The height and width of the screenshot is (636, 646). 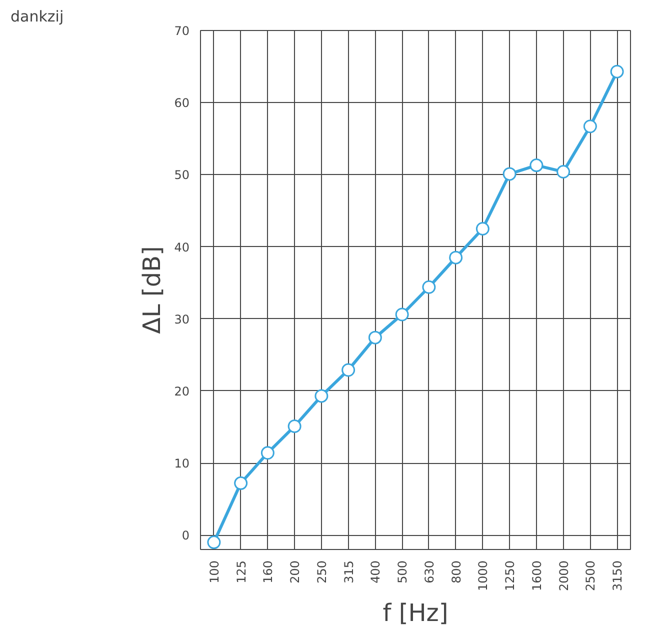 I want to click on x-tick-label: 1600, so click(x=537, y=576).